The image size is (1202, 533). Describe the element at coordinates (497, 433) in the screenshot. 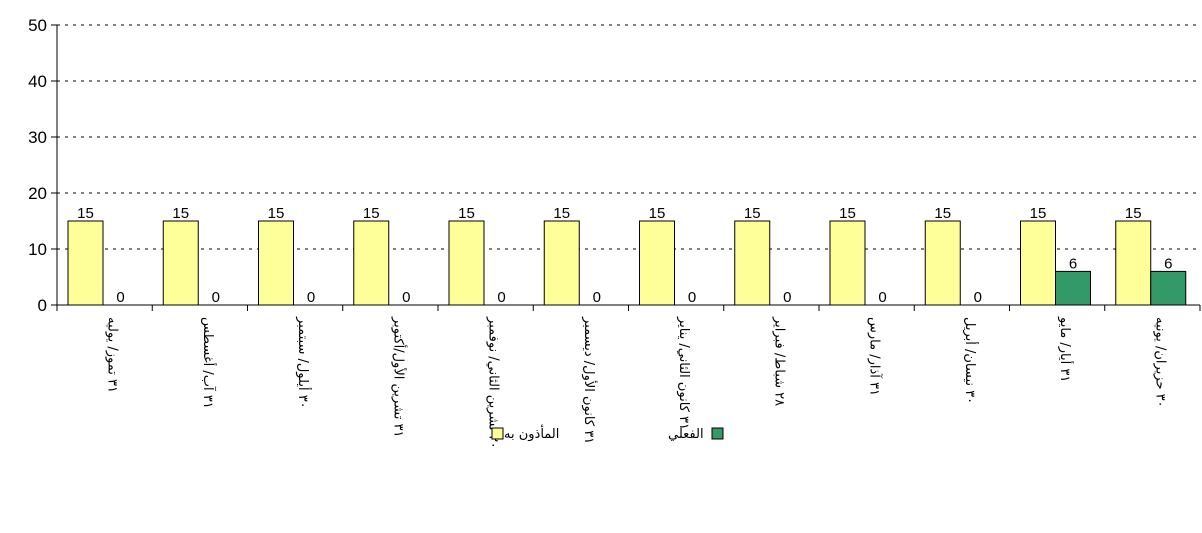

I see `legend-swatch-authorized` at that location.